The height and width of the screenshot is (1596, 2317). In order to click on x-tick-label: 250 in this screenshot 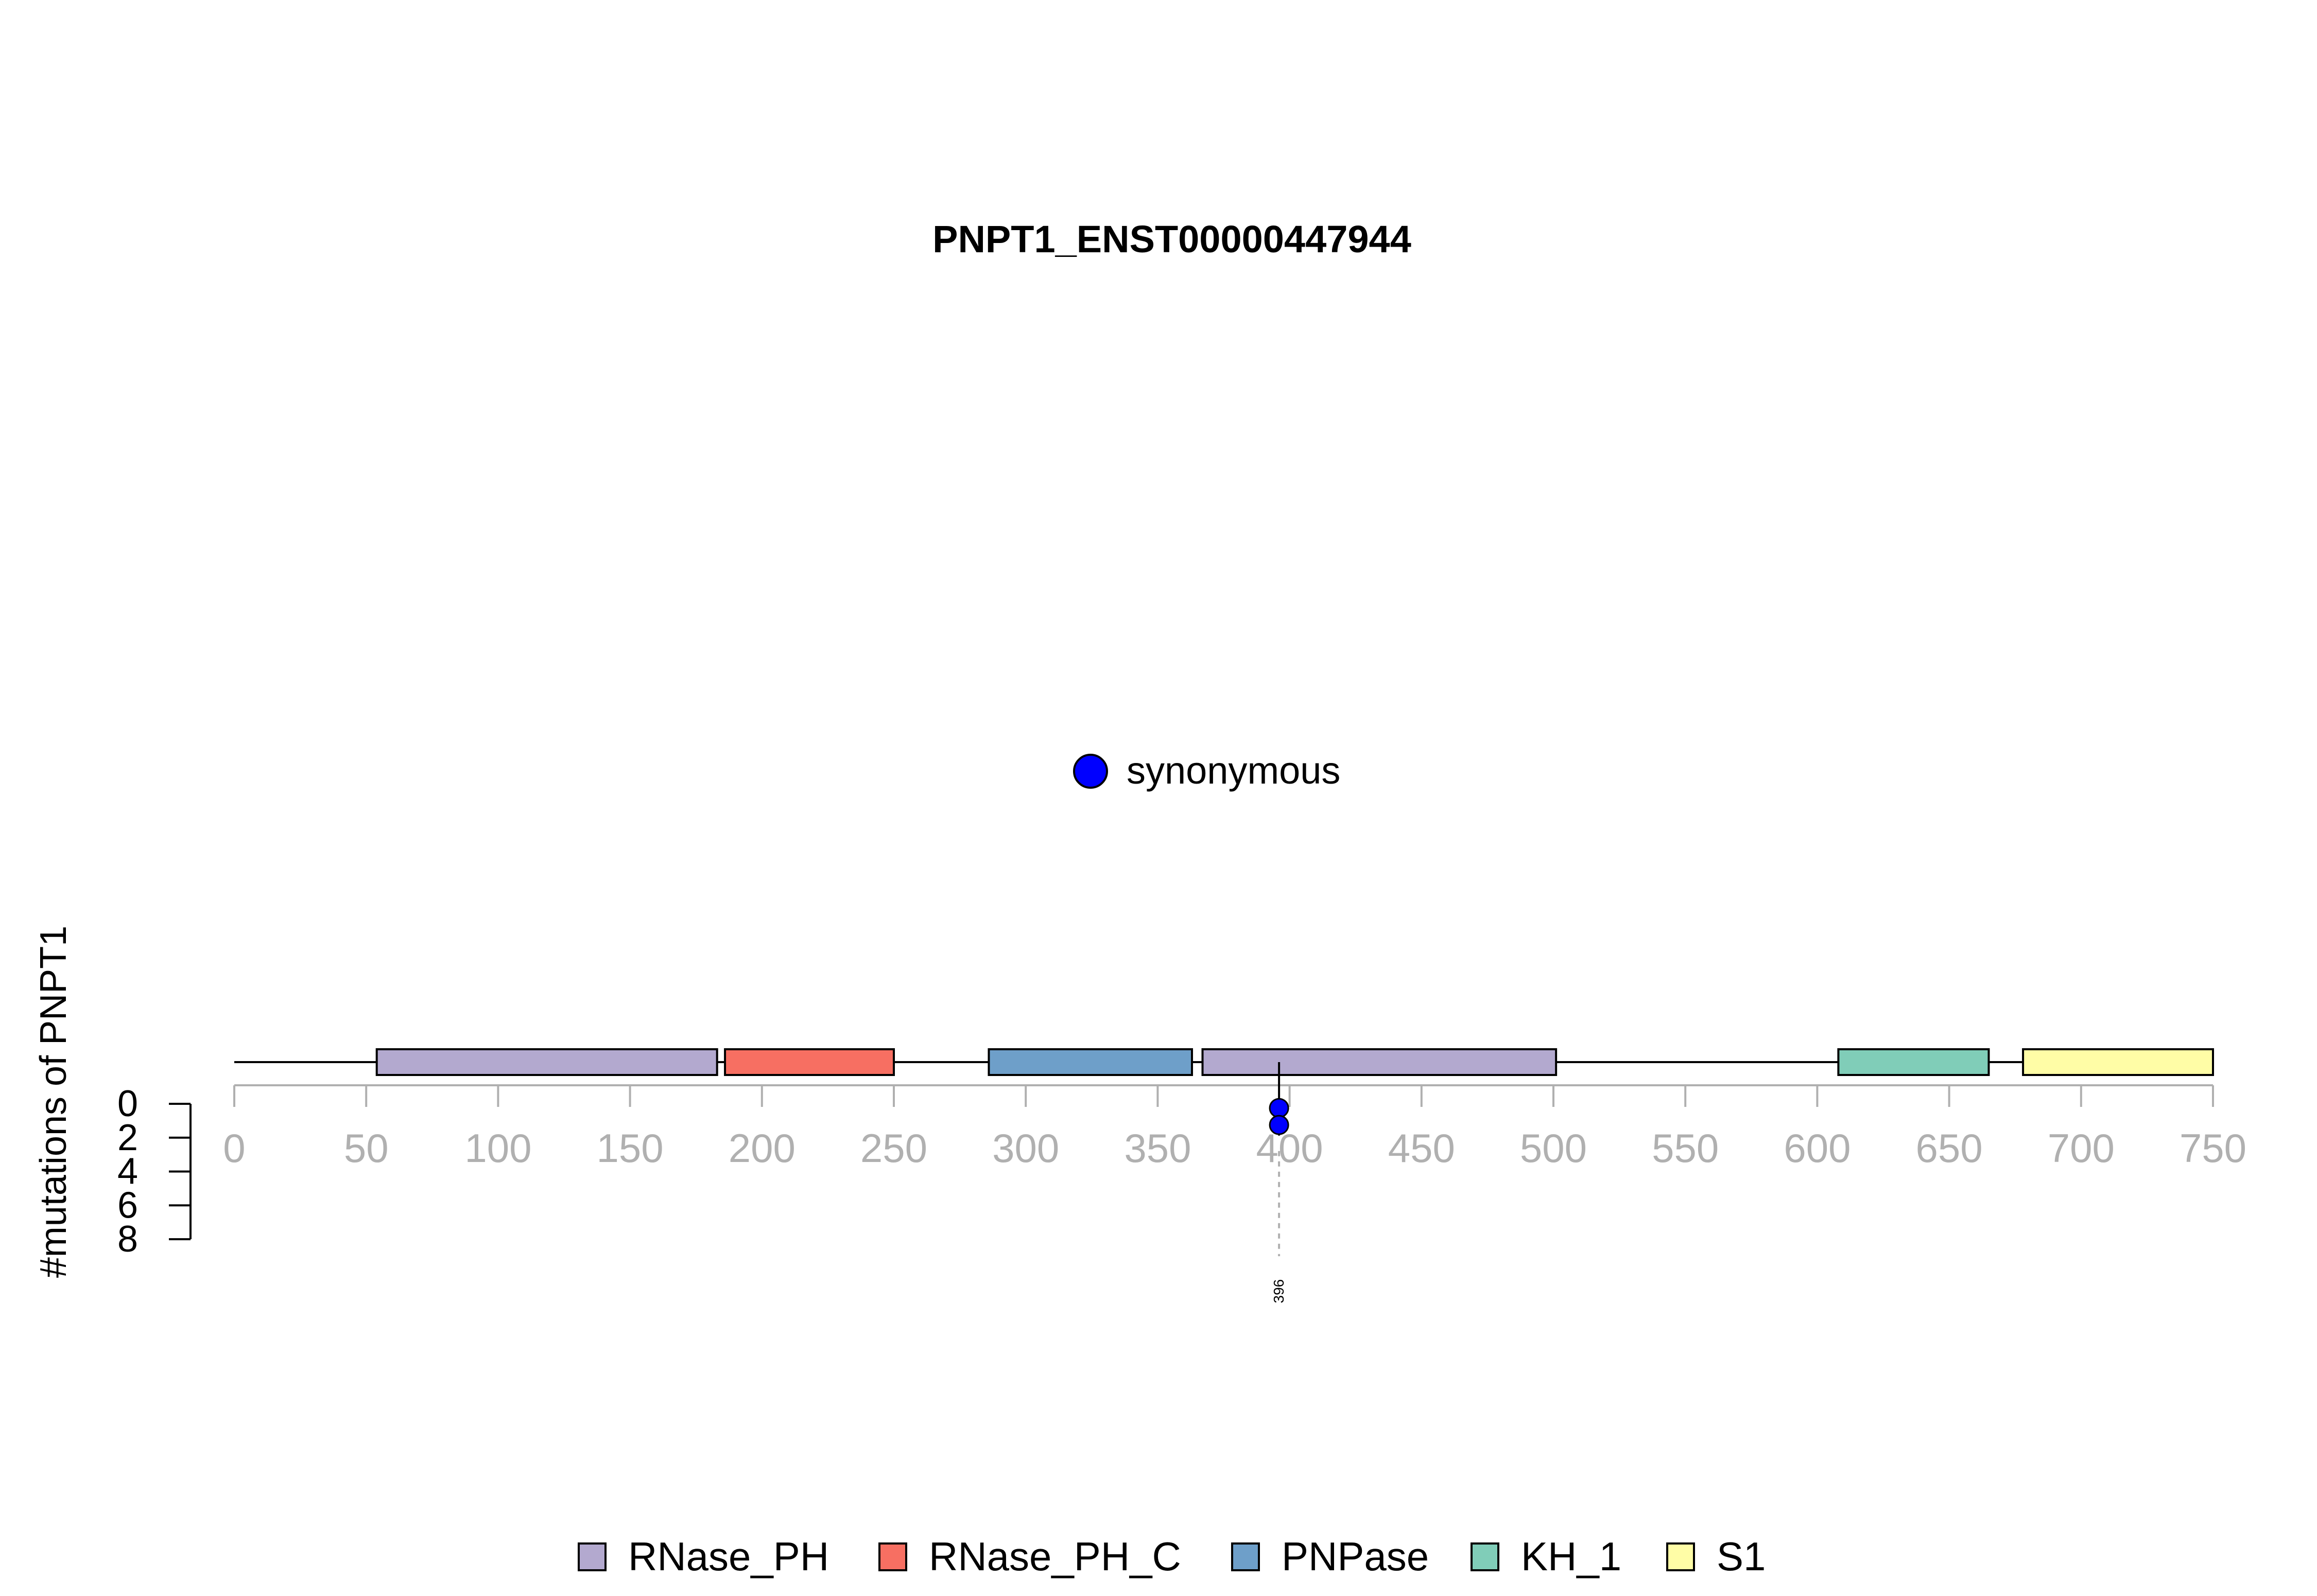, I will do `click(893, 1148)`.